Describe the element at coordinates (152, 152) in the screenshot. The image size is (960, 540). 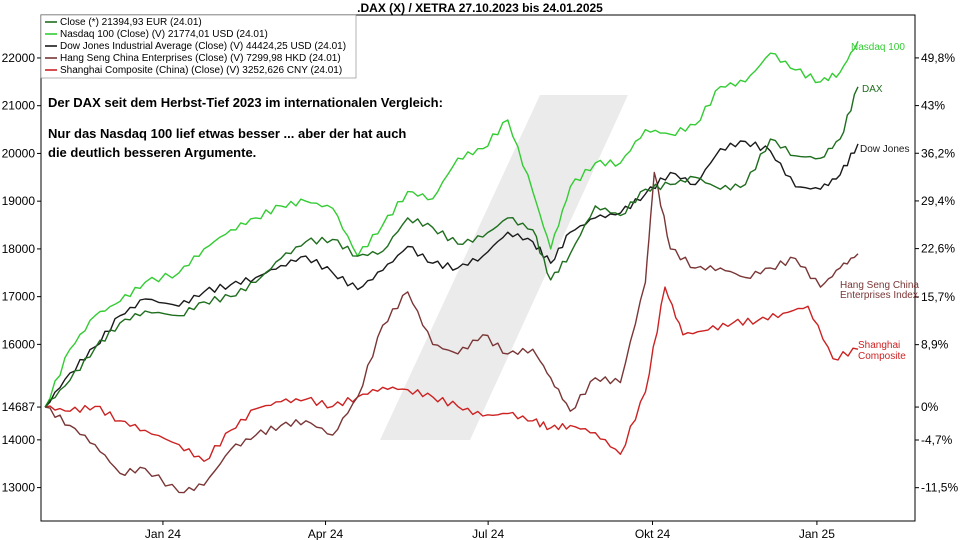
I see `annotation-line-3: die deutlich besseren Argumente.` at that location.